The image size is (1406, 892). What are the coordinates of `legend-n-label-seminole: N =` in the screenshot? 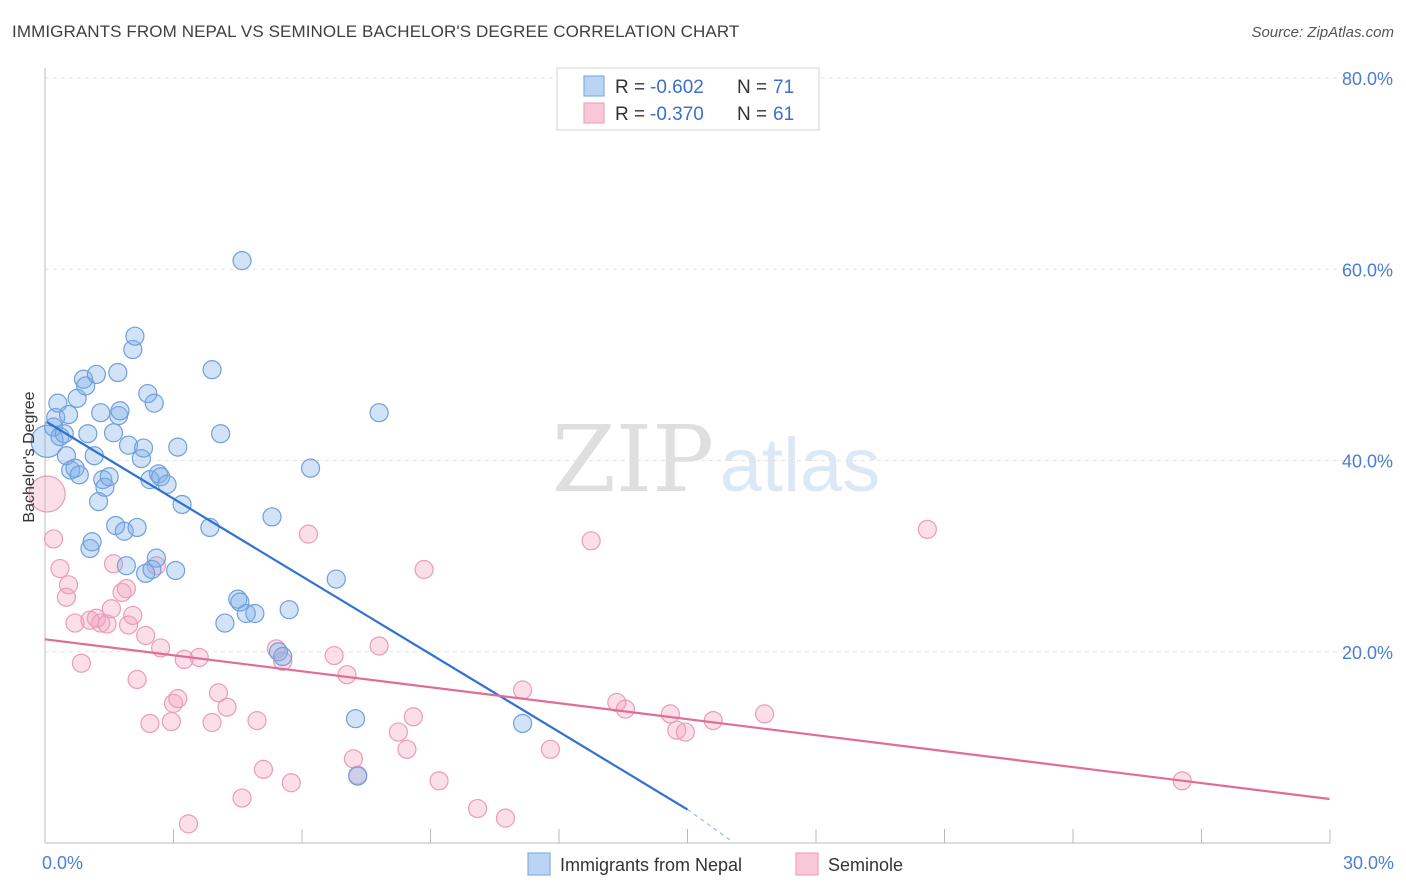 It's located at (752, 114).